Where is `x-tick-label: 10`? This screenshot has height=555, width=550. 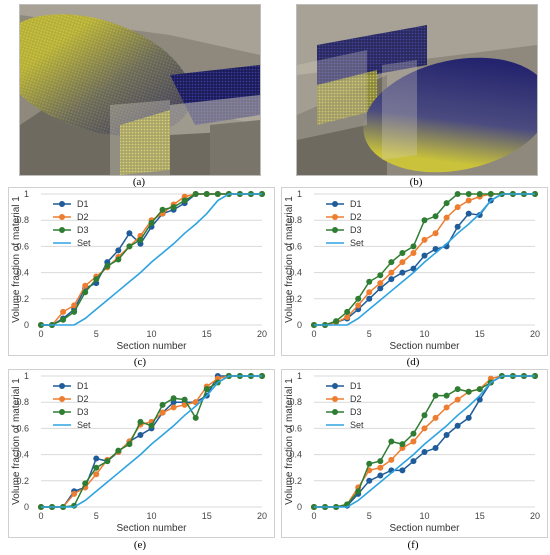
x-tick-label: 10 is located at coordinates (424, 334).